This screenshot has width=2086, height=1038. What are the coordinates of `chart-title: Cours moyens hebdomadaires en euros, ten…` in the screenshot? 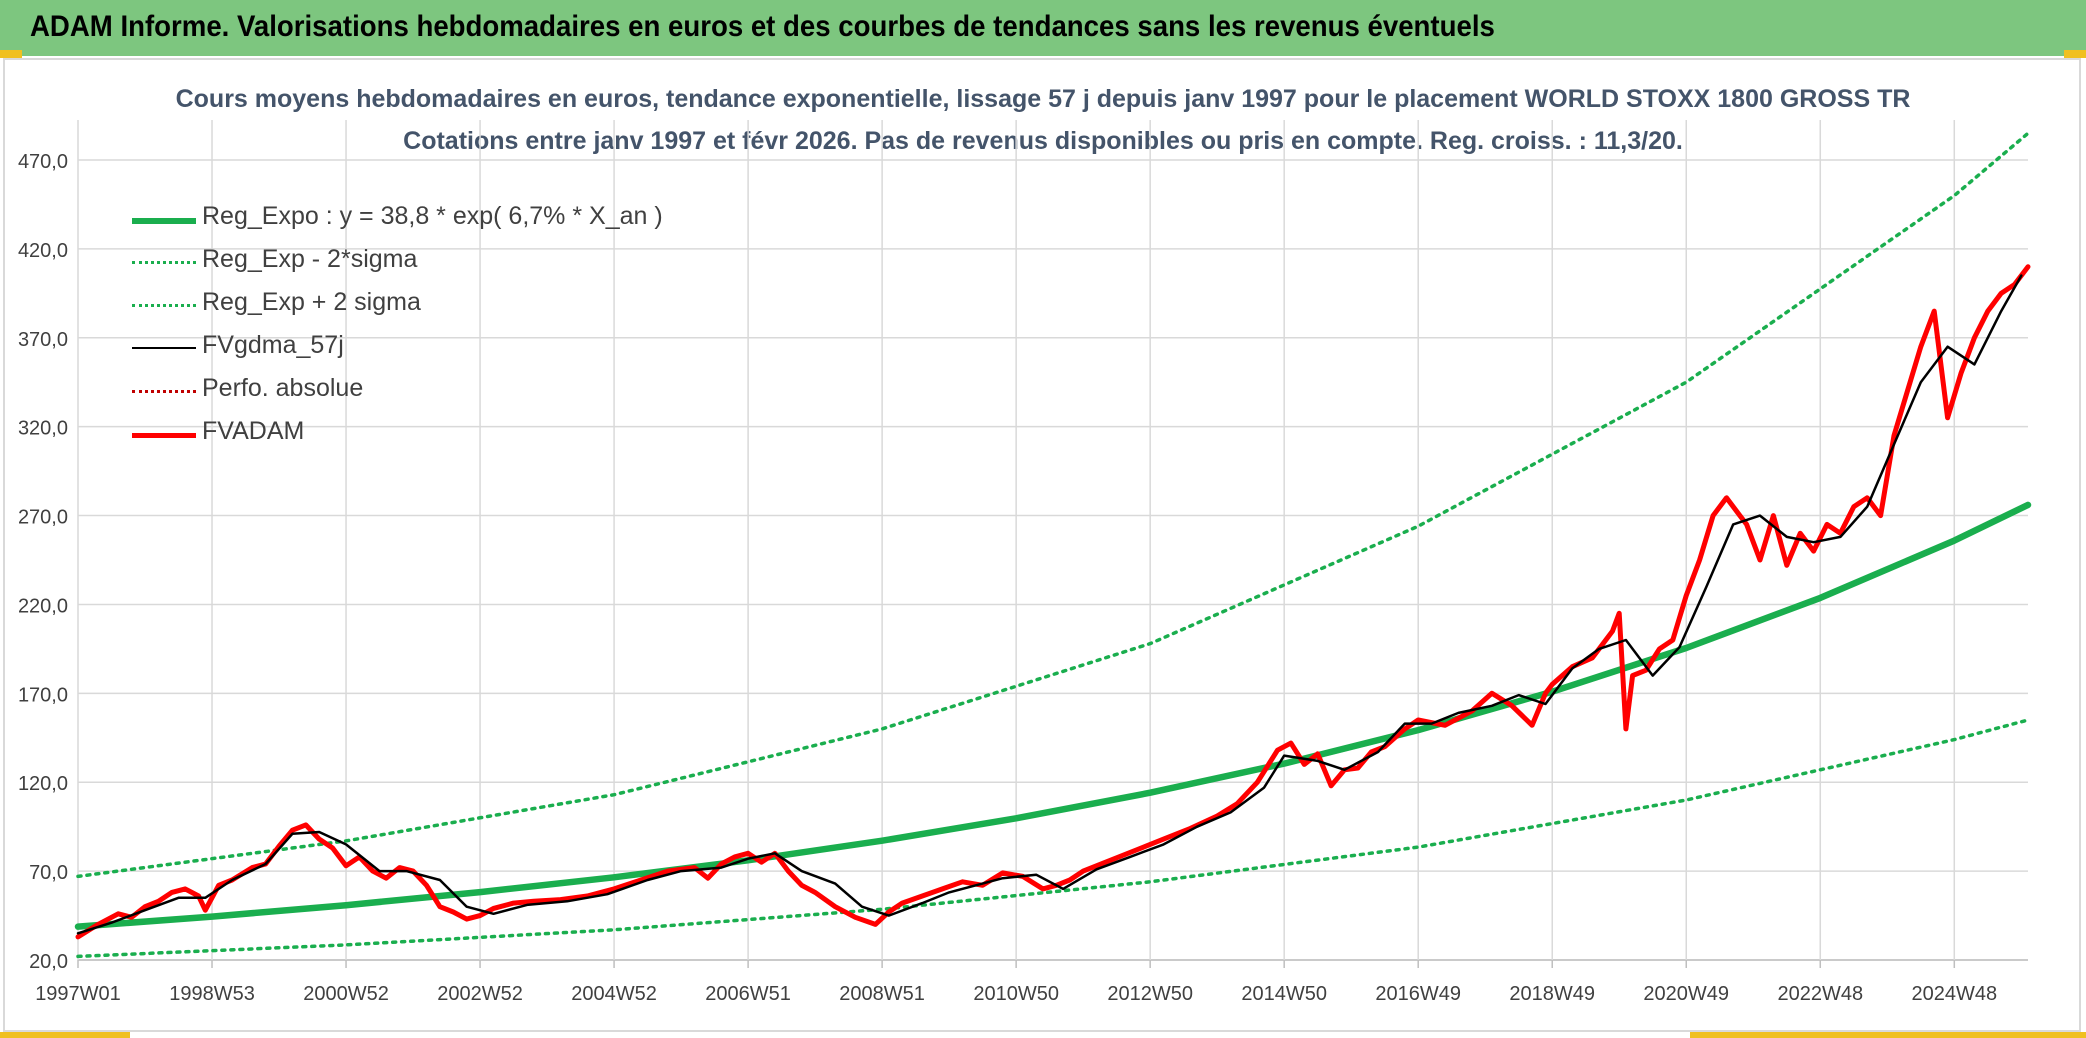 It's located at (1043, 99).